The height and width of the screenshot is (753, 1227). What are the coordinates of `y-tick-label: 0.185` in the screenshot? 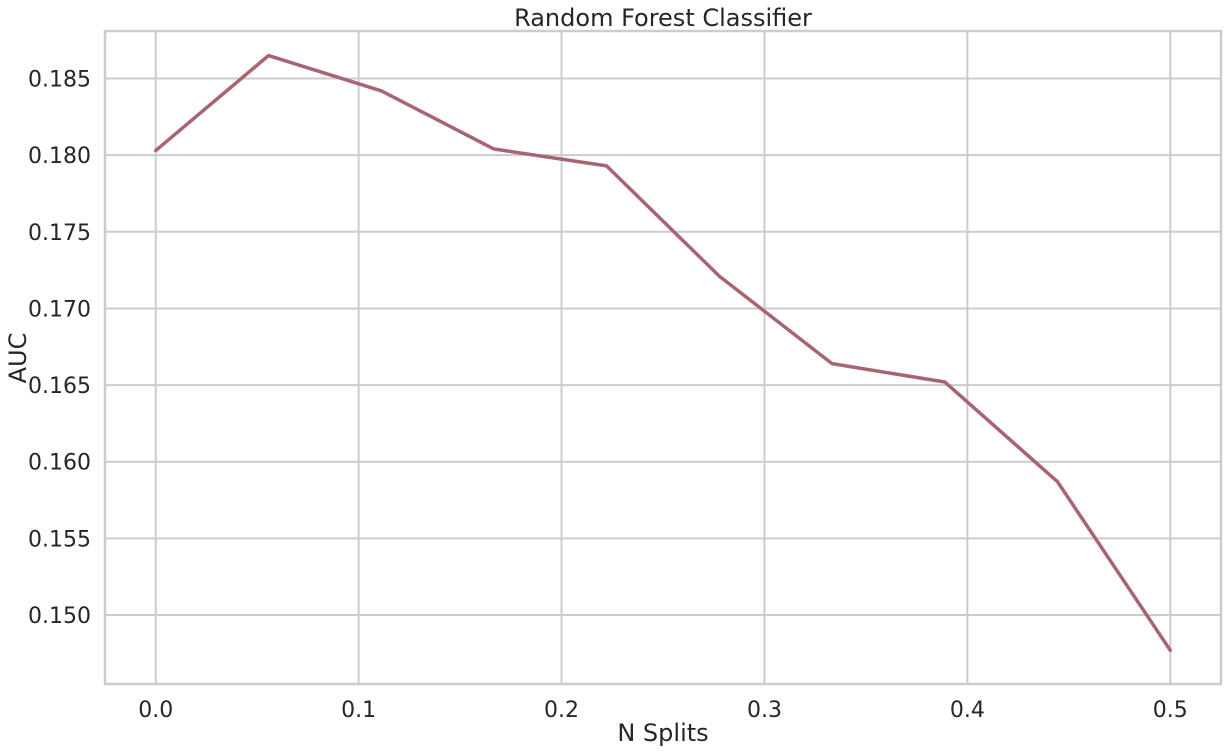 It's located at (59, 80).